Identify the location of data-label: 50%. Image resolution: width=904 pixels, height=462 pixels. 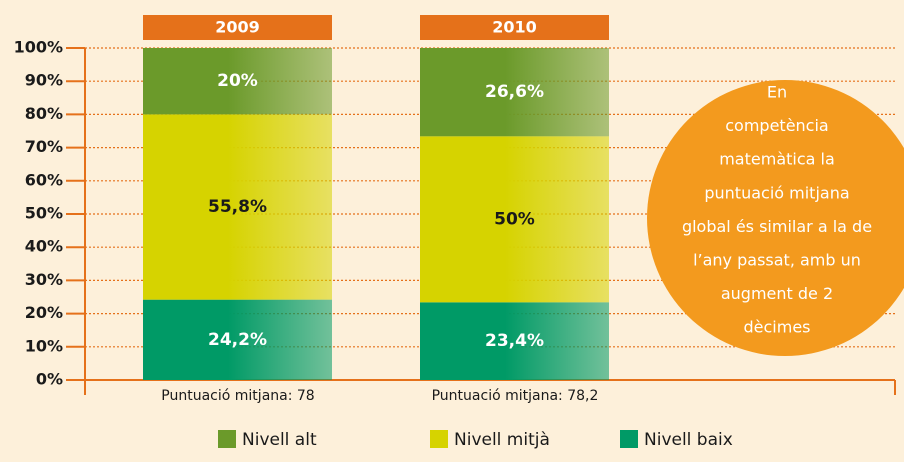
(514, 219).